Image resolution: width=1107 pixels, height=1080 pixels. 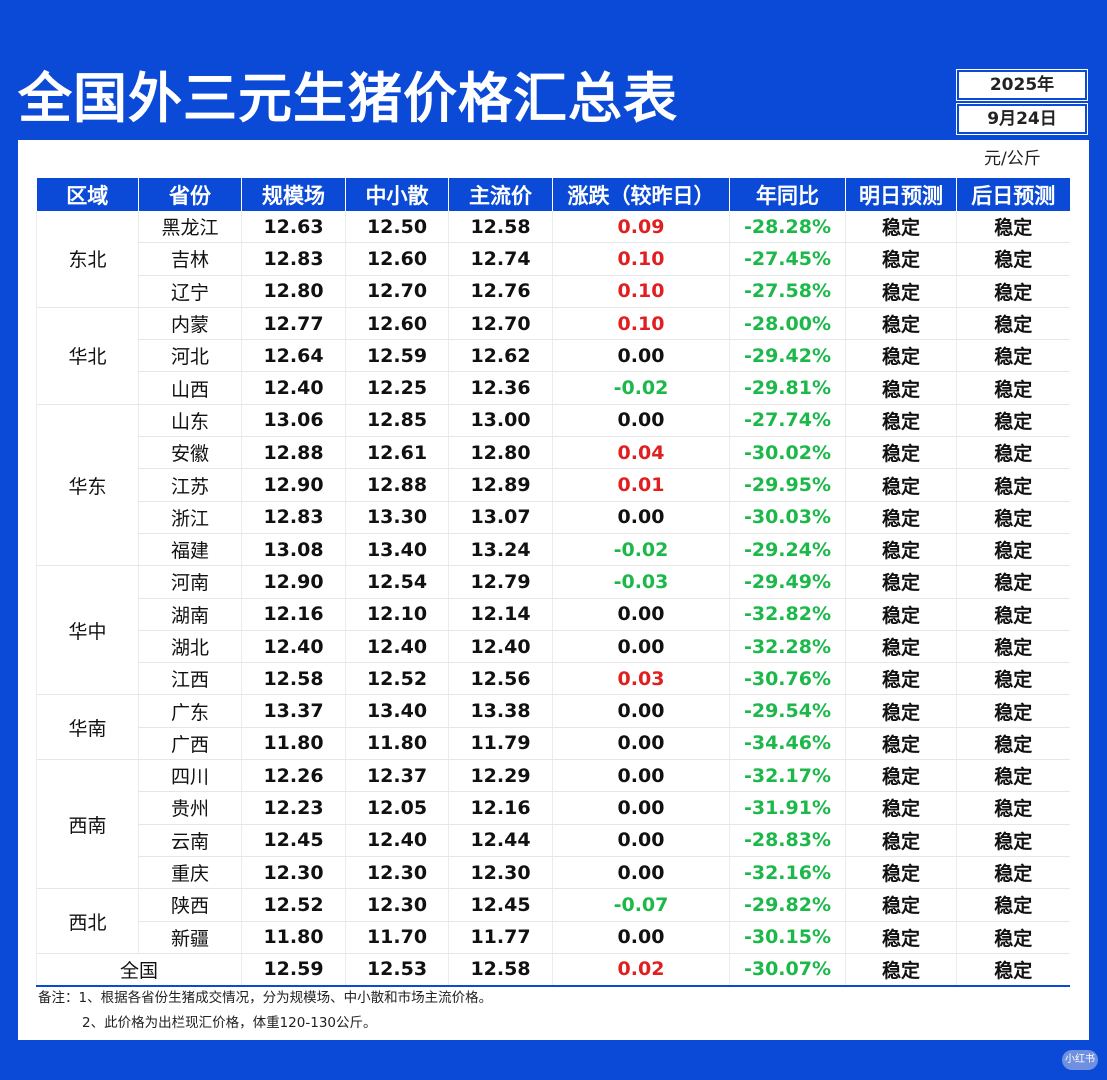 I want to click on main-price: 12.40, so click(x=500, y=647).